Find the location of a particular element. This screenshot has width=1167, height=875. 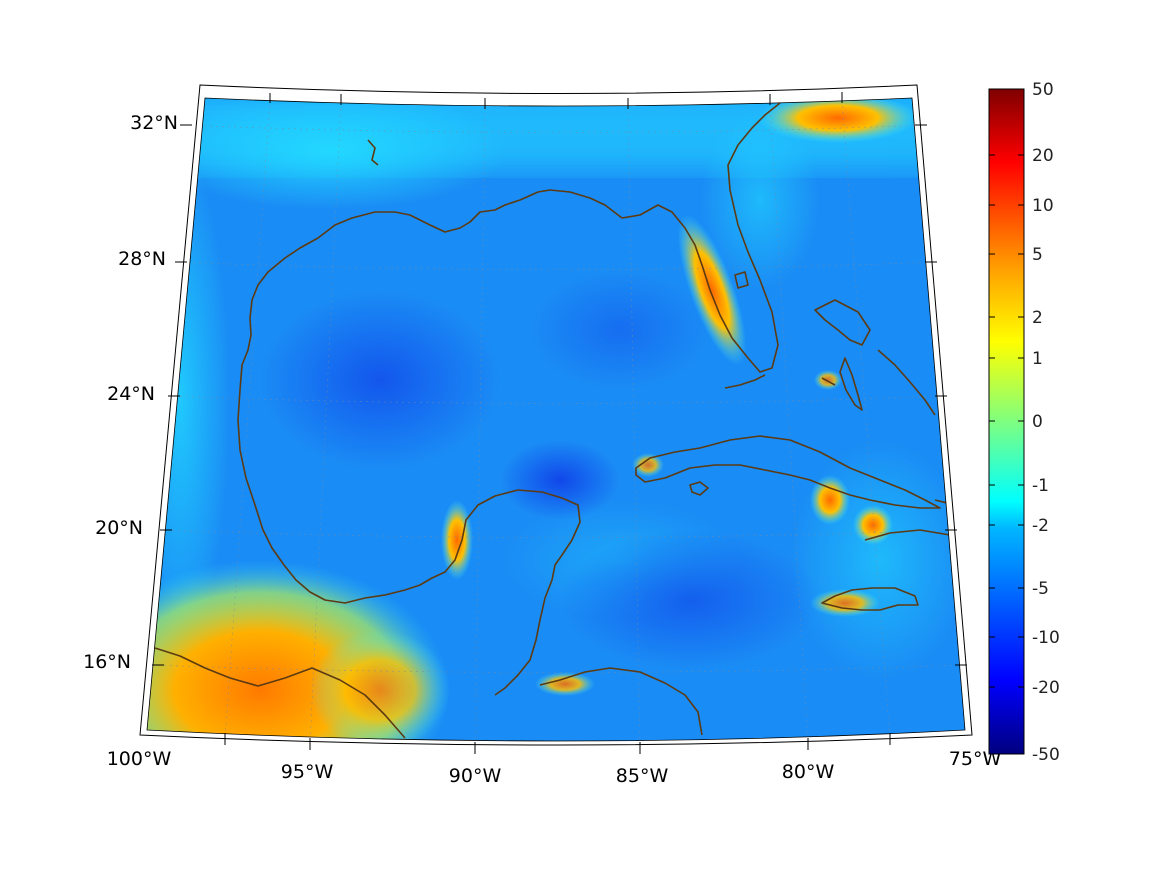

colorbar-label: -20 is located at coordinates (1046, 688).